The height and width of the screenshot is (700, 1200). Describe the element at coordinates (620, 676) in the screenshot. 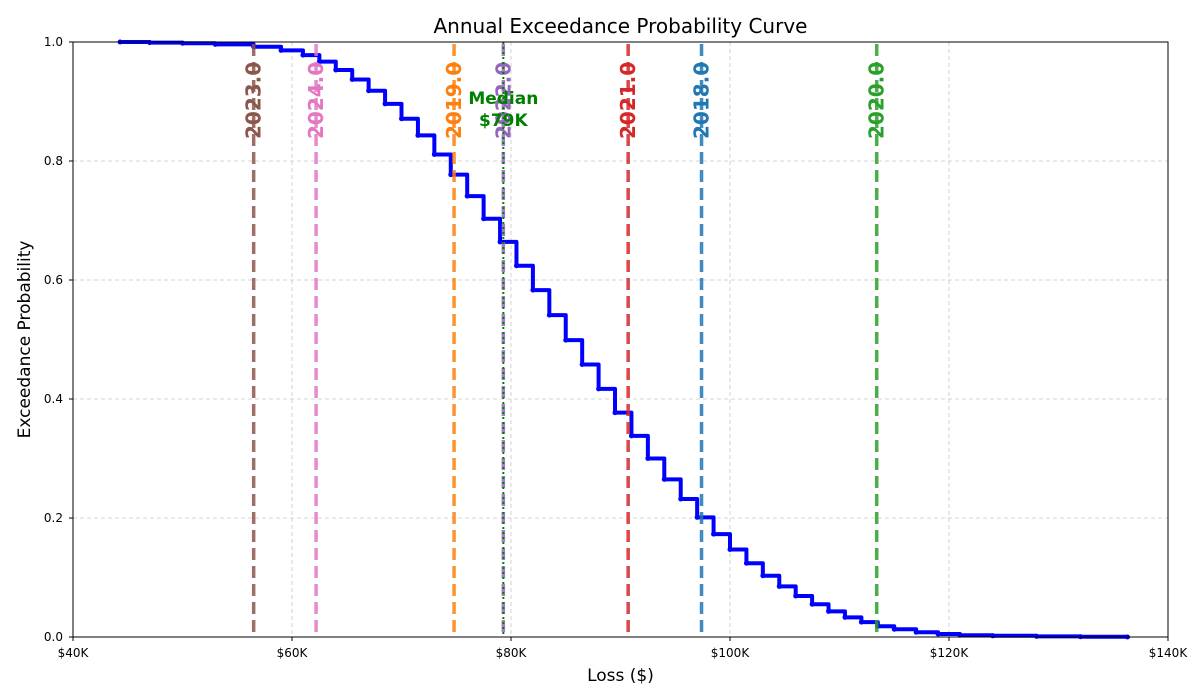

I see `x-axis-title: Loss ($)` at that location.